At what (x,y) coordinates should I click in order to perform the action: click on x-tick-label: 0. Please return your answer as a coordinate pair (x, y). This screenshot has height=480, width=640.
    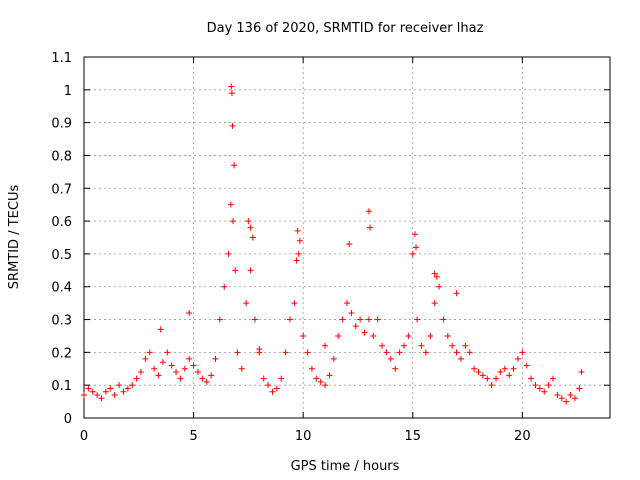
    Looking at the image, I should click on (84, 436).